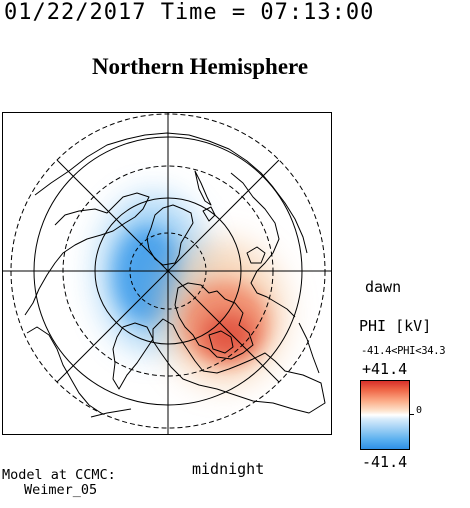  I want to click on aleutian-chain, so click(111, 413).